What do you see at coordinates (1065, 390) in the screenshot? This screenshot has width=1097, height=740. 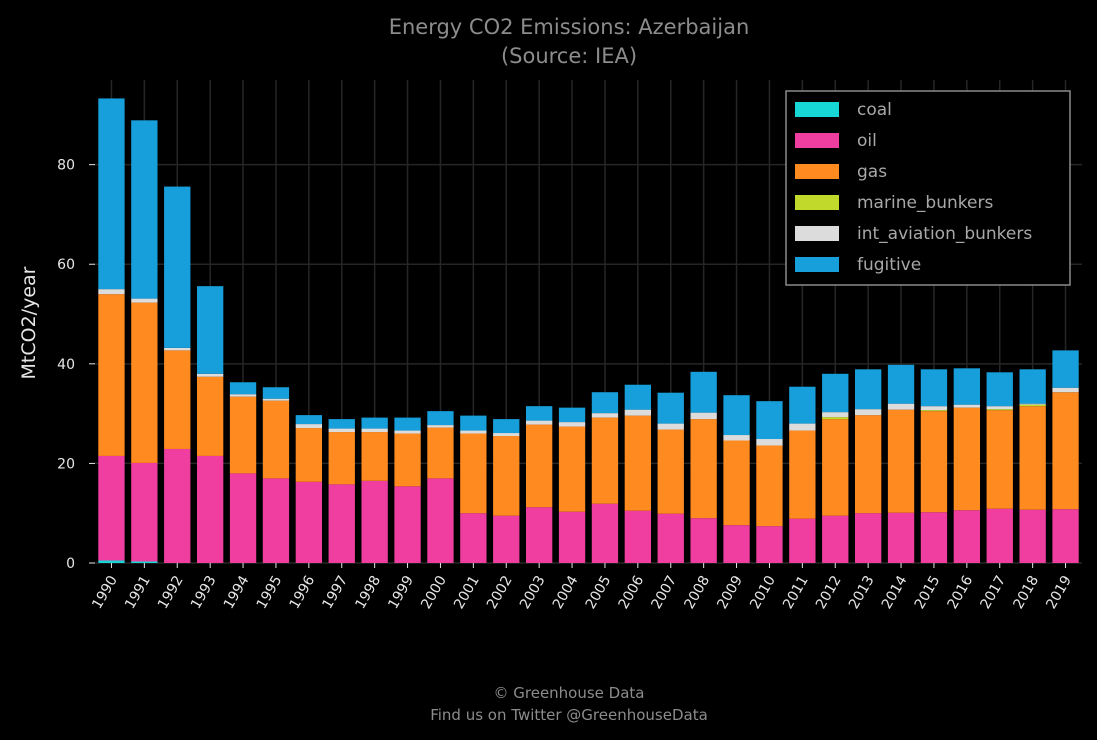 I see `bar-int_aviation_bunkers-2019` at bounding box center [1065, 390].